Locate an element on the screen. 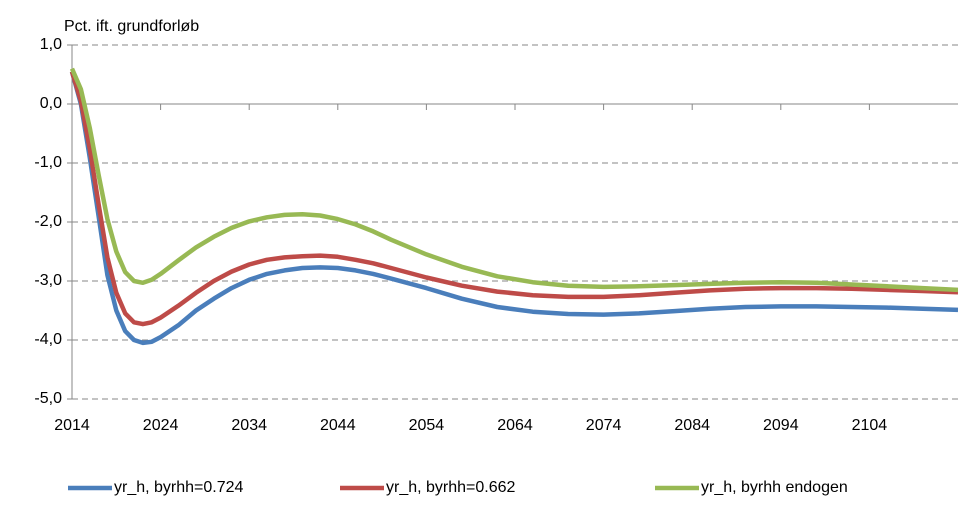 This screenshot has height=507, width=958. y-tick-label: -1,0 is located at coordinates (48, 162).